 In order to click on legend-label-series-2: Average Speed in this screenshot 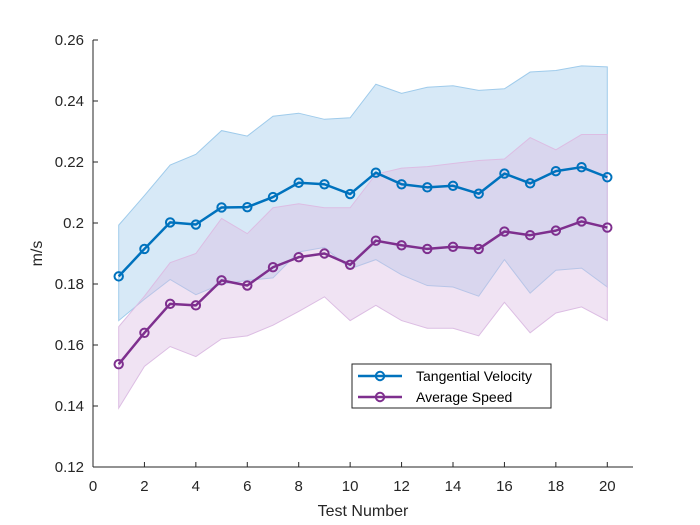, I will do `click(464, 397)`.